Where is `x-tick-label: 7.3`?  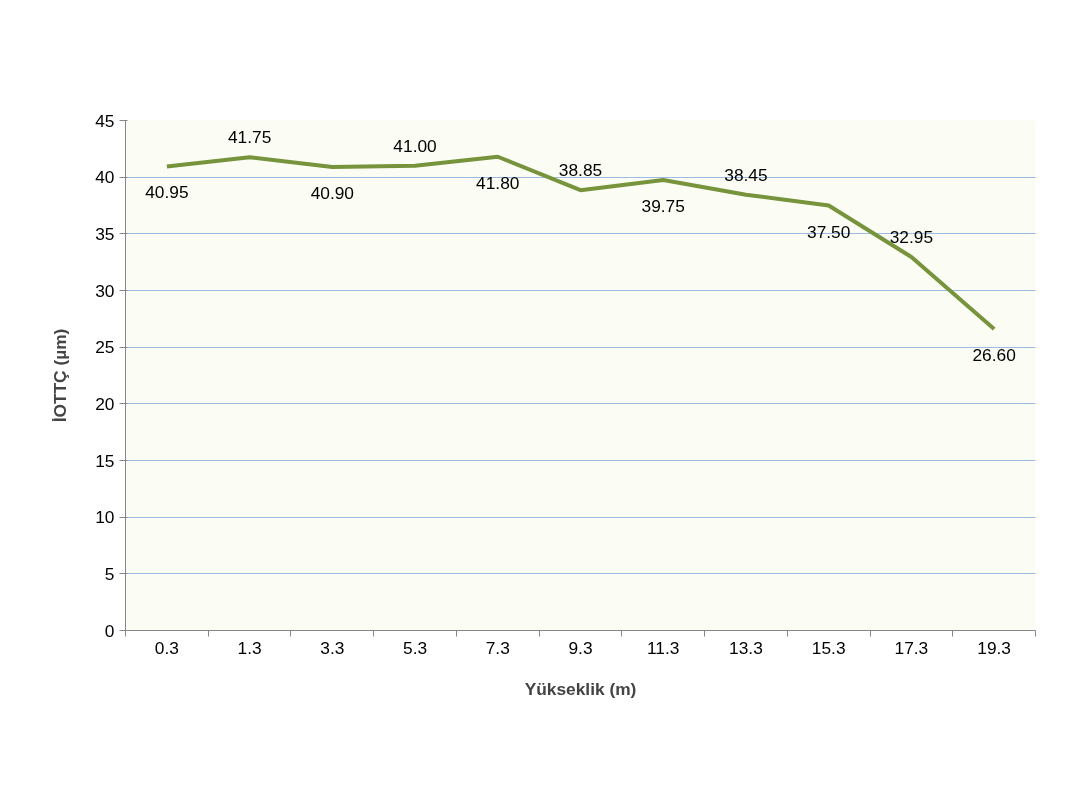
x-tick-label: 7.3 is located at coordinates (497, 647).